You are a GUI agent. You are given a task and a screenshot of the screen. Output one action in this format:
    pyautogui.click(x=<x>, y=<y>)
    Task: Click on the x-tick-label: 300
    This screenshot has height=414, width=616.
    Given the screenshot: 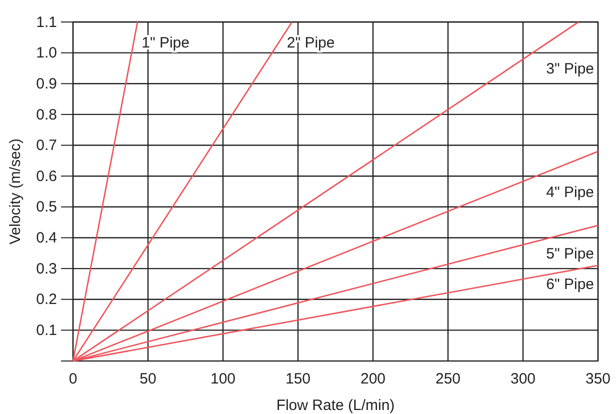 What is the action you would take?
    pyautogui.click(x=523, y=379)
    